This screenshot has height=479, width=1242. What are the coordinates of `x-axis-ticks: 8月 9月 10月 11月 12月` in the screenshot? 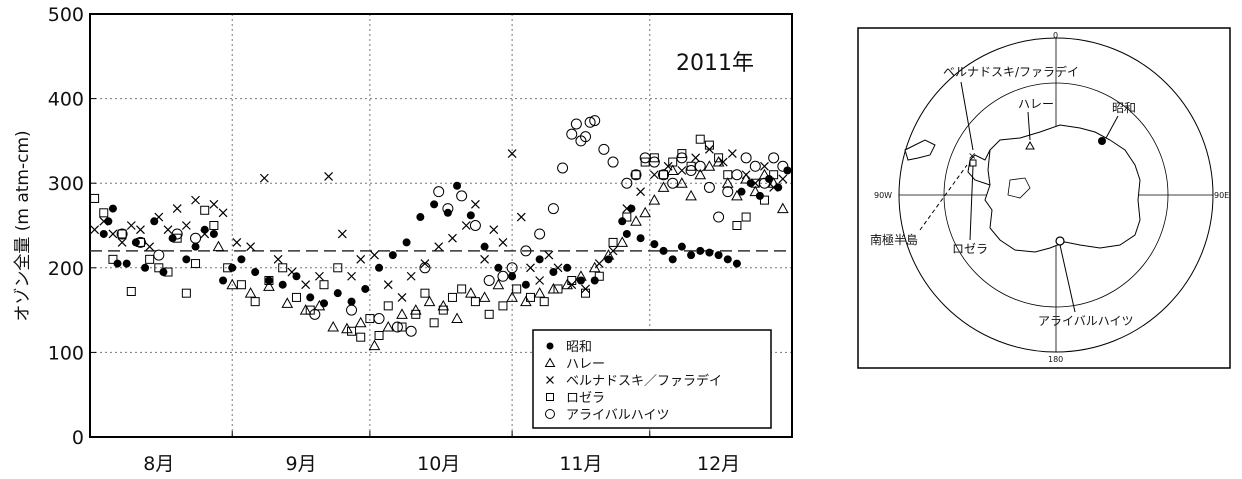 It's located at (441, 453).